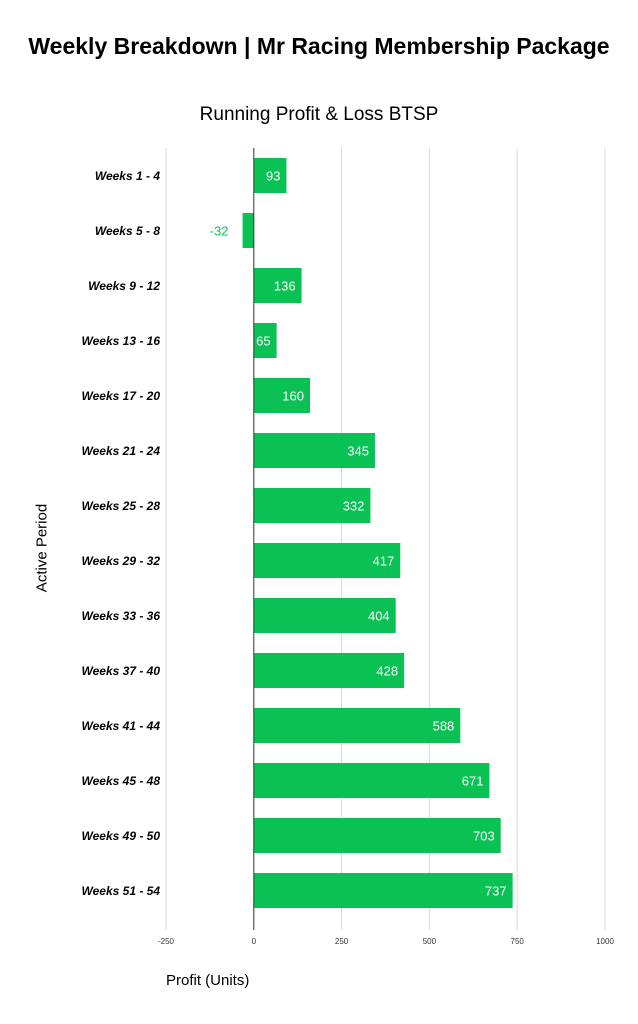  Describe the element at coordinates (219, 231) in the screenshot. I see `data-label: -32` at that location.